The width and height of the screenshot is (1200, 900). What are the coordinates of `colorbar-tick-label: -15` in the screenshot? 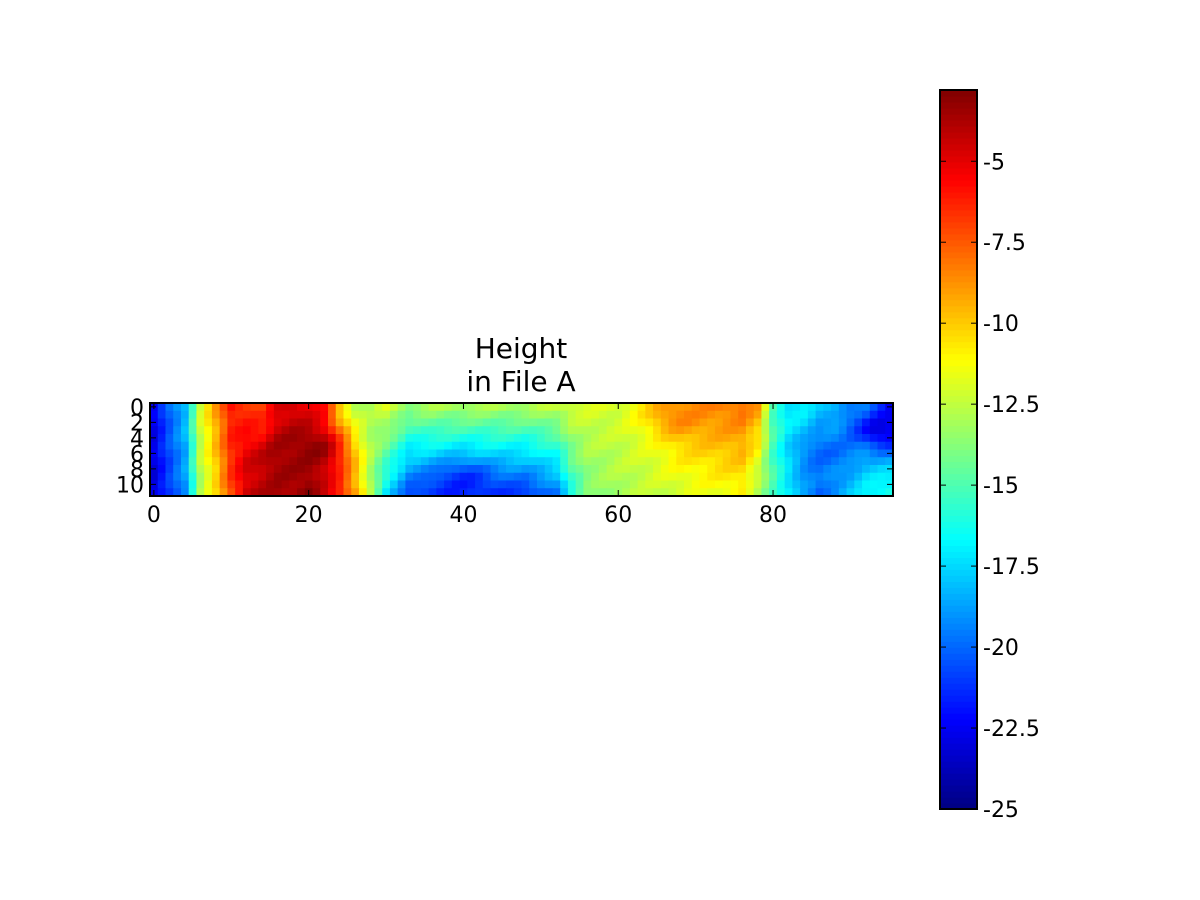 It's located at (1001, 486).